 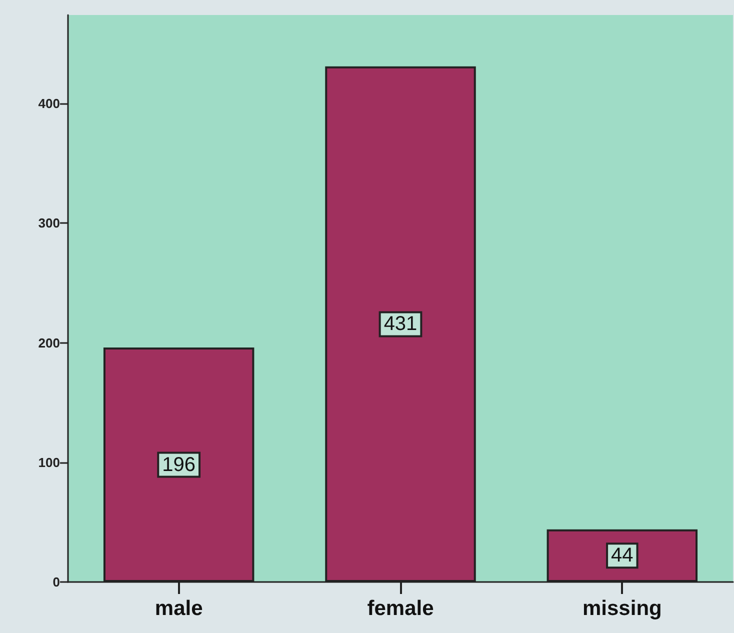 I want to click on y-tick-label: 200, so click(x=49, y=342).